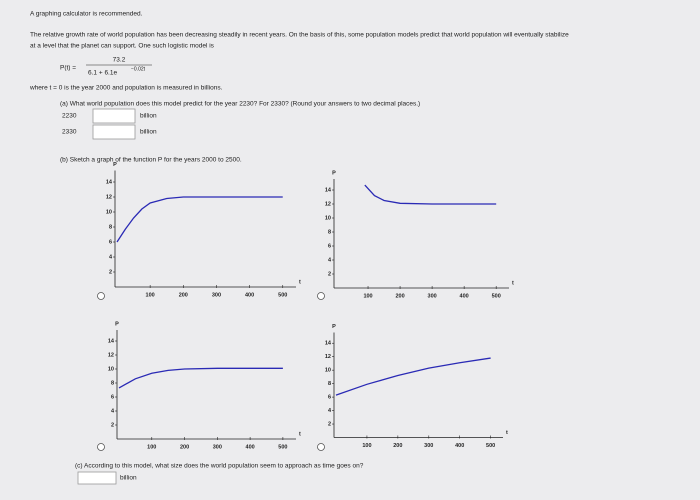 This screenshot has width=700, height=500. What do you see at coordinates (86, 14) in the screenshot?
I see `header: A graphing calculator is recommended.` at bounding box center [86, 14].